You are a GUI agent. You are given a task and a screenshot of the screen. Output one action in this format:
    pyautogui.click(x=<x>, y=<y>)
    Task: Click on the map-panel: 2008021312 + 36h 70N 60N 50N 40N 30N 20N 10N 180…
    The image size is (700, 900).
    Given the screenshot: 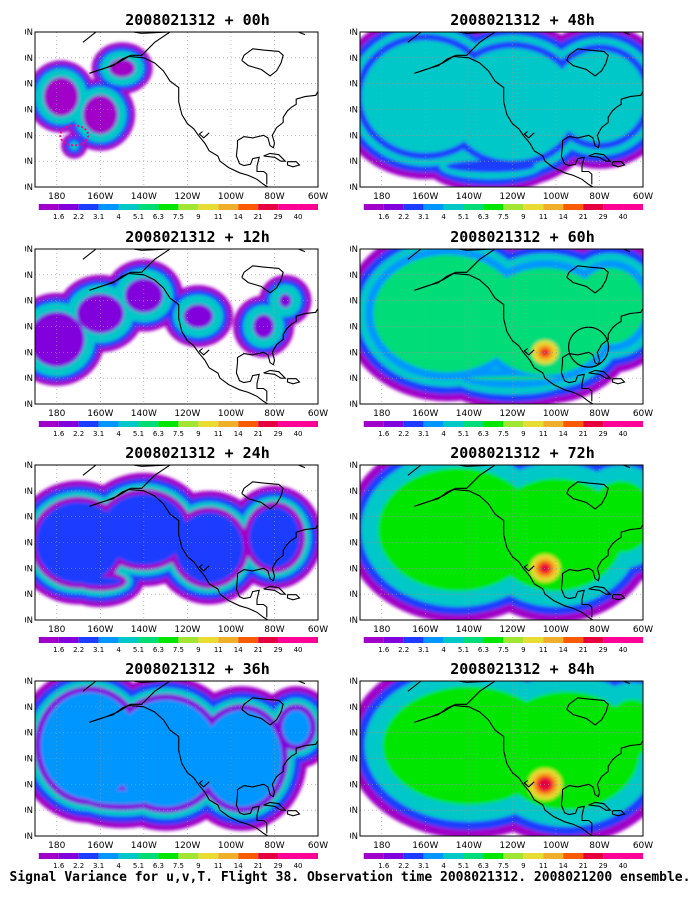 What is the action you would take?
    pyautogui.click(x=197, y=766)
    